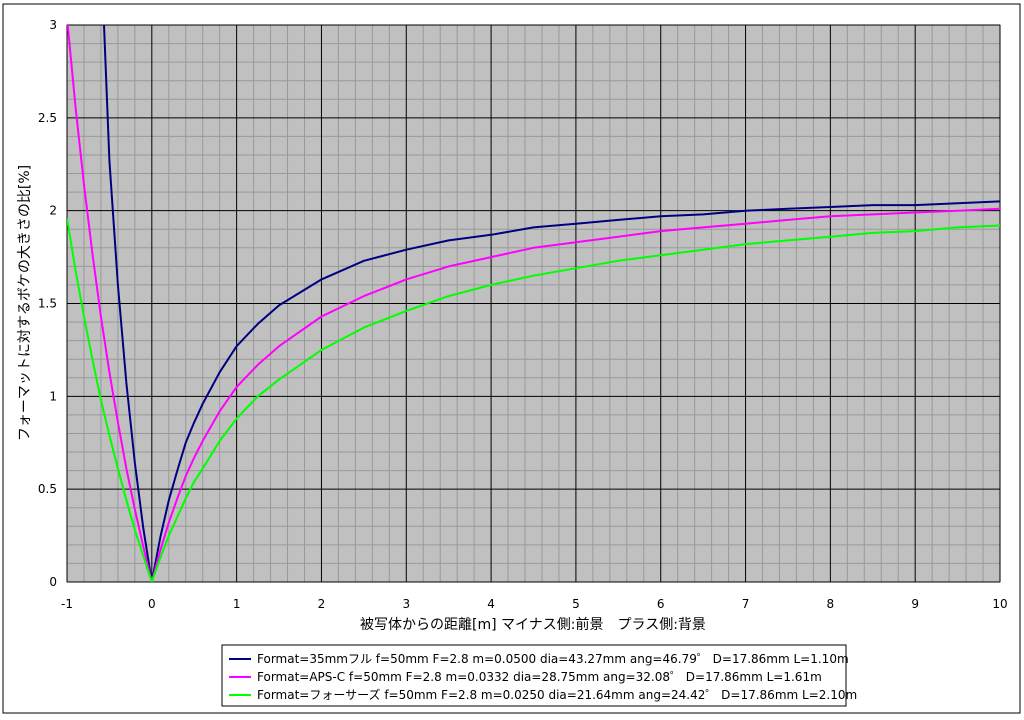  I want to click on y-axis-ticks: 0 0.5 1 1.5 2 2.5 3, so click(47, 303).